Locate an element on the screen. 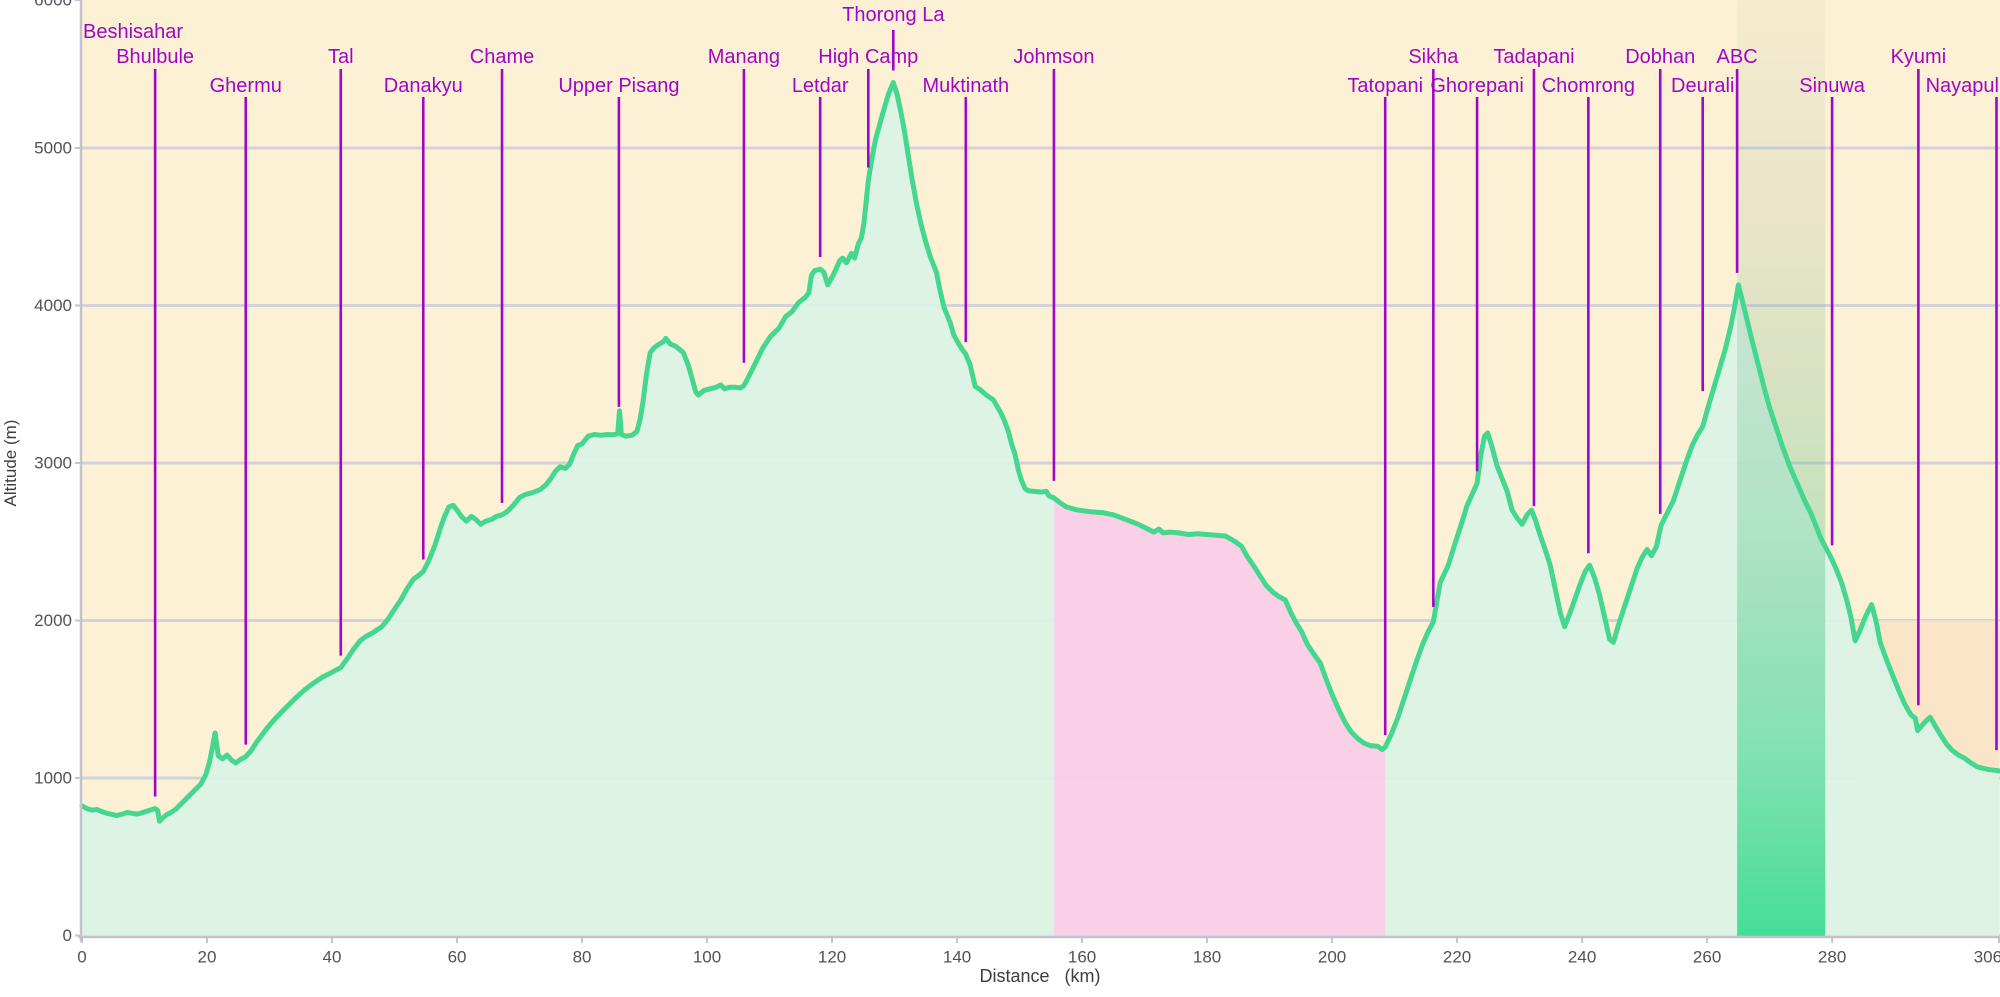  x-tick-label-306.7: 306.7 is located at coordinates (1987, 957).